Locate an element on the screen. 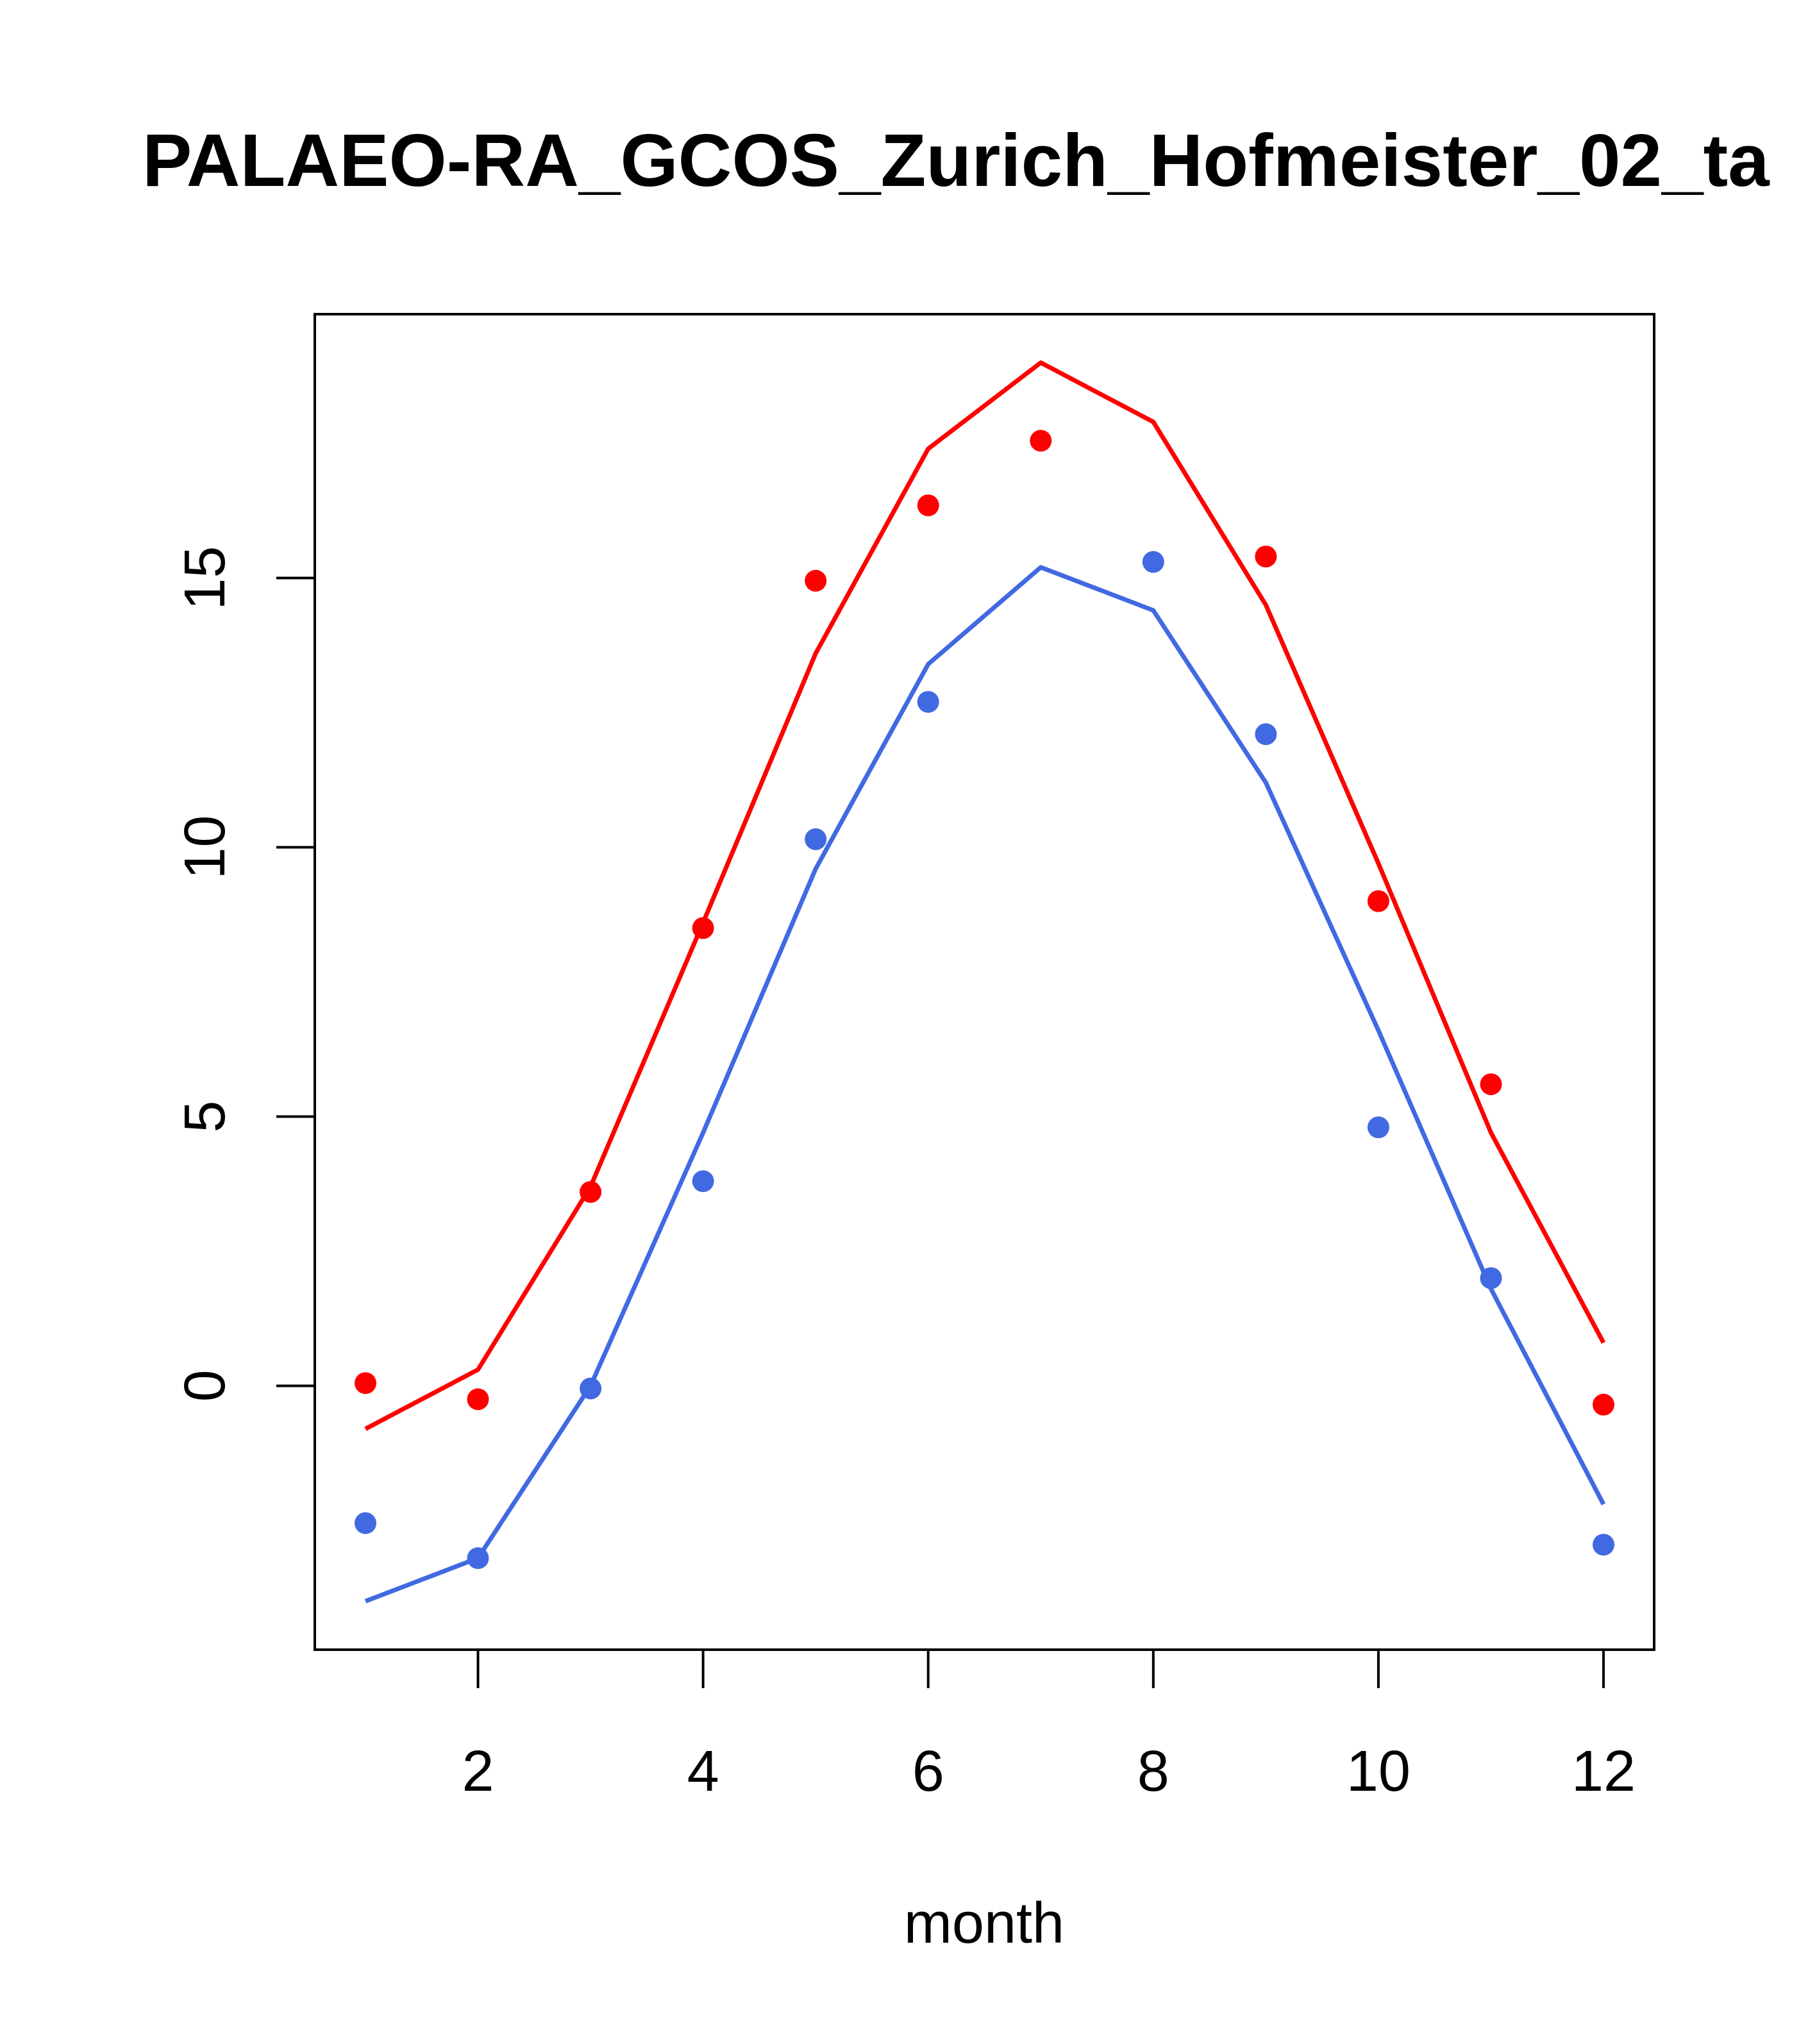  x-axis-title: month is located at coordinates (984, 1923).